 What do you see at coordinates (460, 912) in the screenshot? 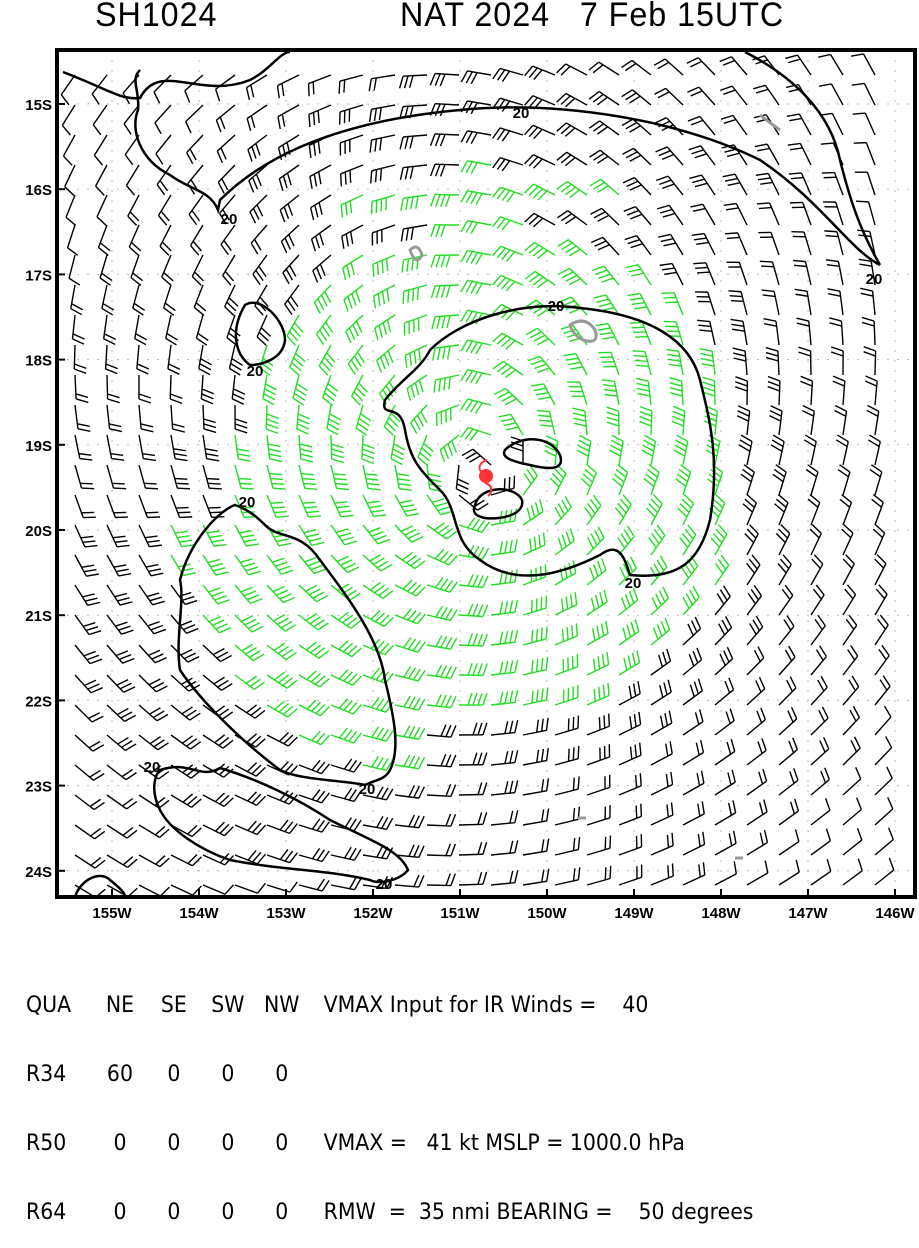
I see `lon-label: 151W` at bounding box center [460, 912].